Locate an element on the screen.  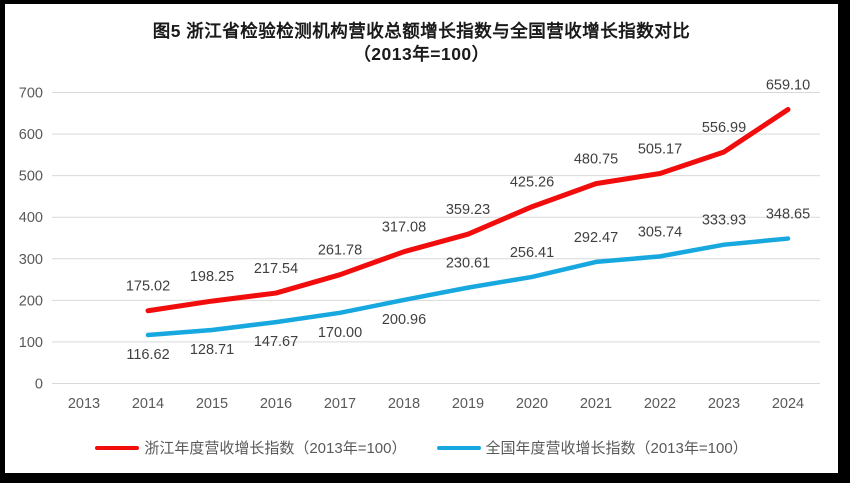
x-tick-label: 2014 is located at coordinates (148, 404).